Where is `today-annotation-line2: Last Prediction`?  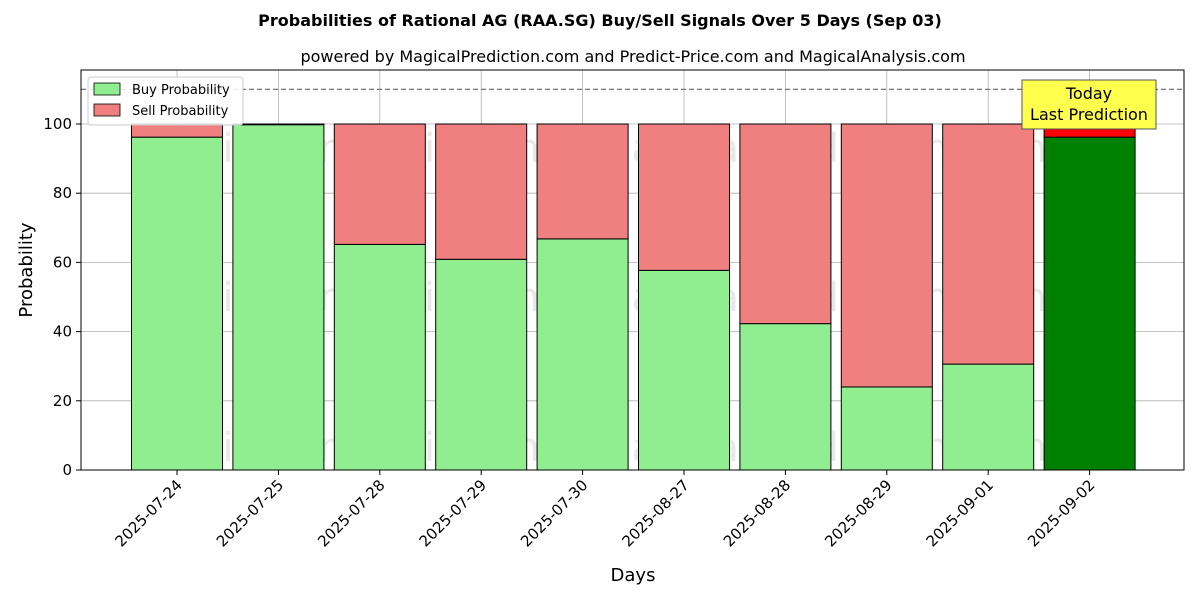
today-annotation-line2: Last Prediction is located at coordinates (1089, 114).